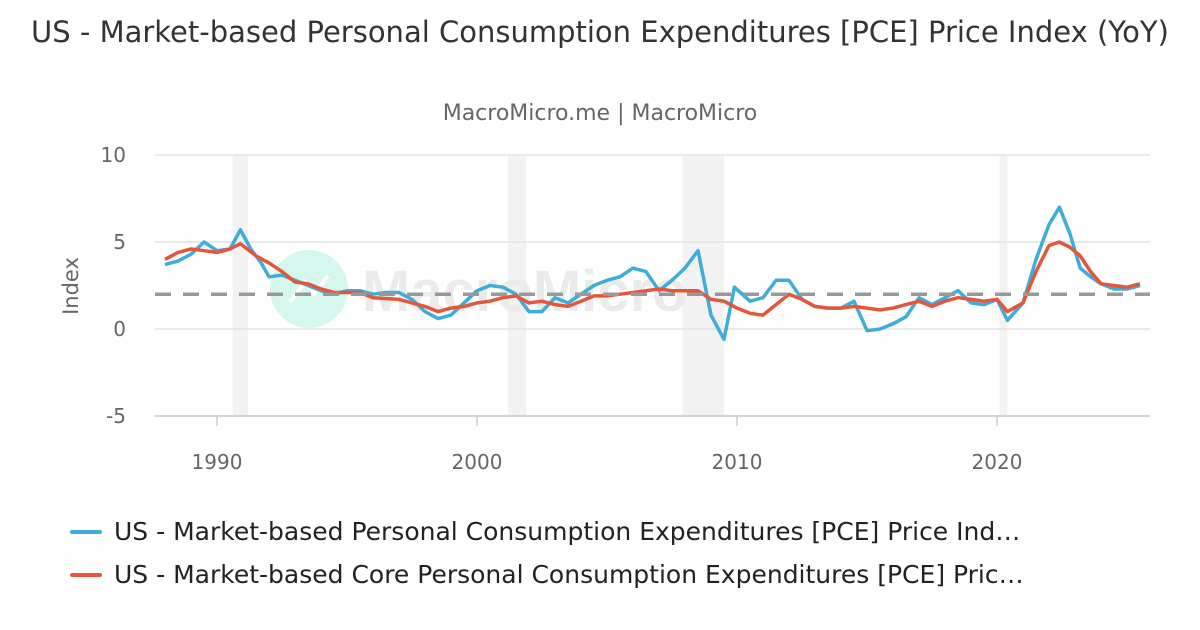 The height and width of the screenshot is (630, 1200). I want to click on x-tick-label: 2010, so click(737, 462).